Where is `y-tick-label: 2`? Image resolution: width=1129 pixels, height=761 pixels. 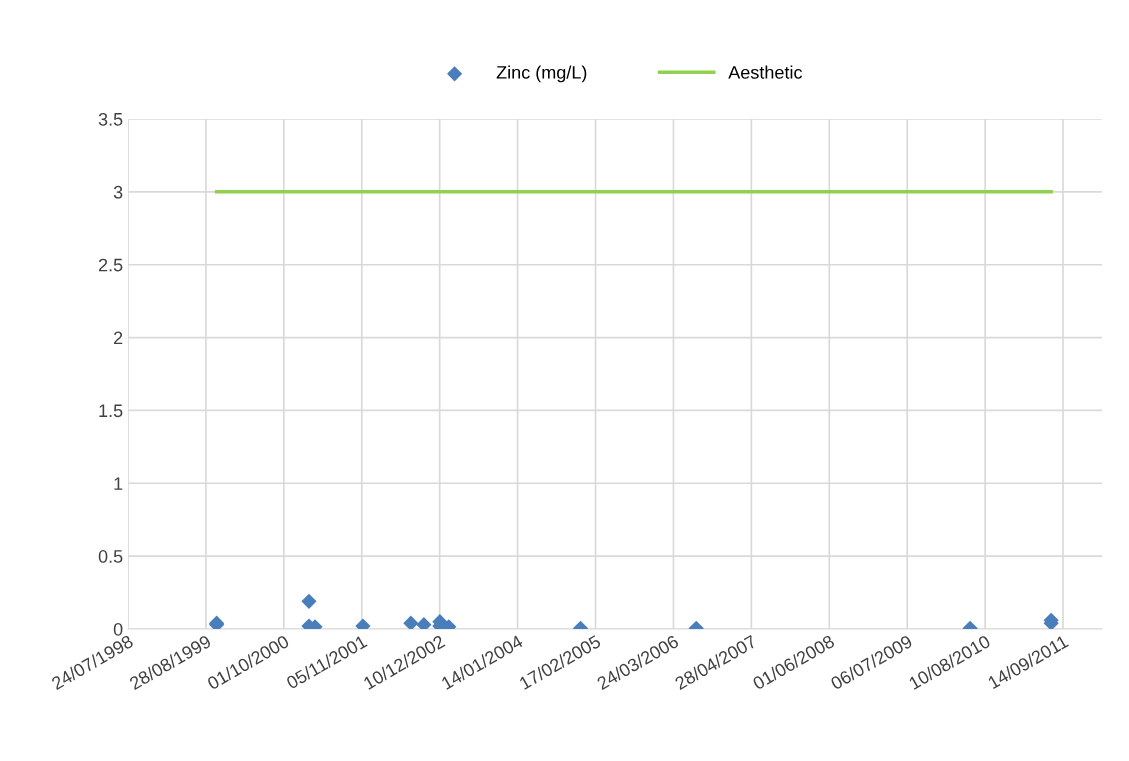 y-tick-label: 2 is located at coordinates (118, 338).